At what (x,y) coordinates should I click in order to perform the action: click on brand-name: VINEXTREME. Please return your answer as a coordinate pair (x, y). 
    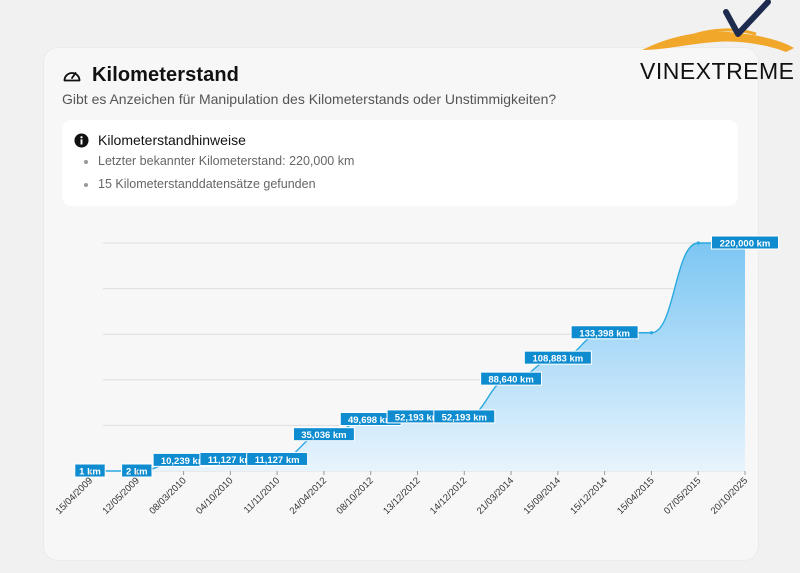
    Looking at the image, I should click on (717, 71).